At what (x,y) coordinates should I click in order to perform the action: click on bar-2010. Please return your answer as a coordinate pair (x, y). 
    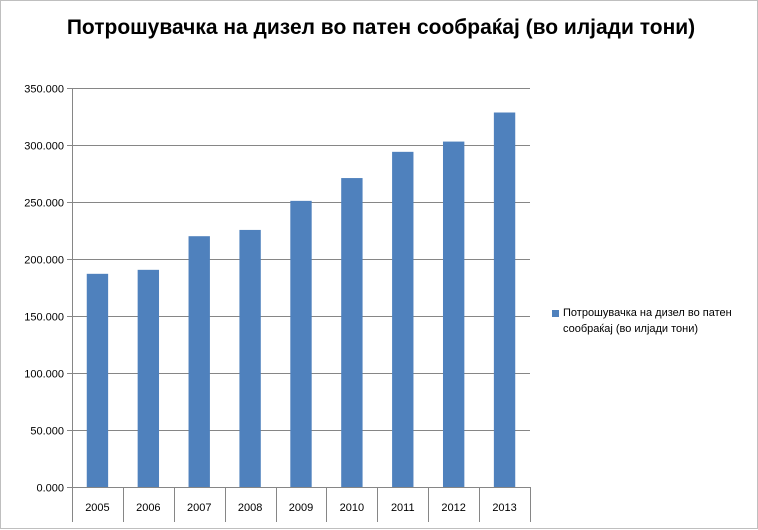
    Looking at the image, I should click on (352, 332).